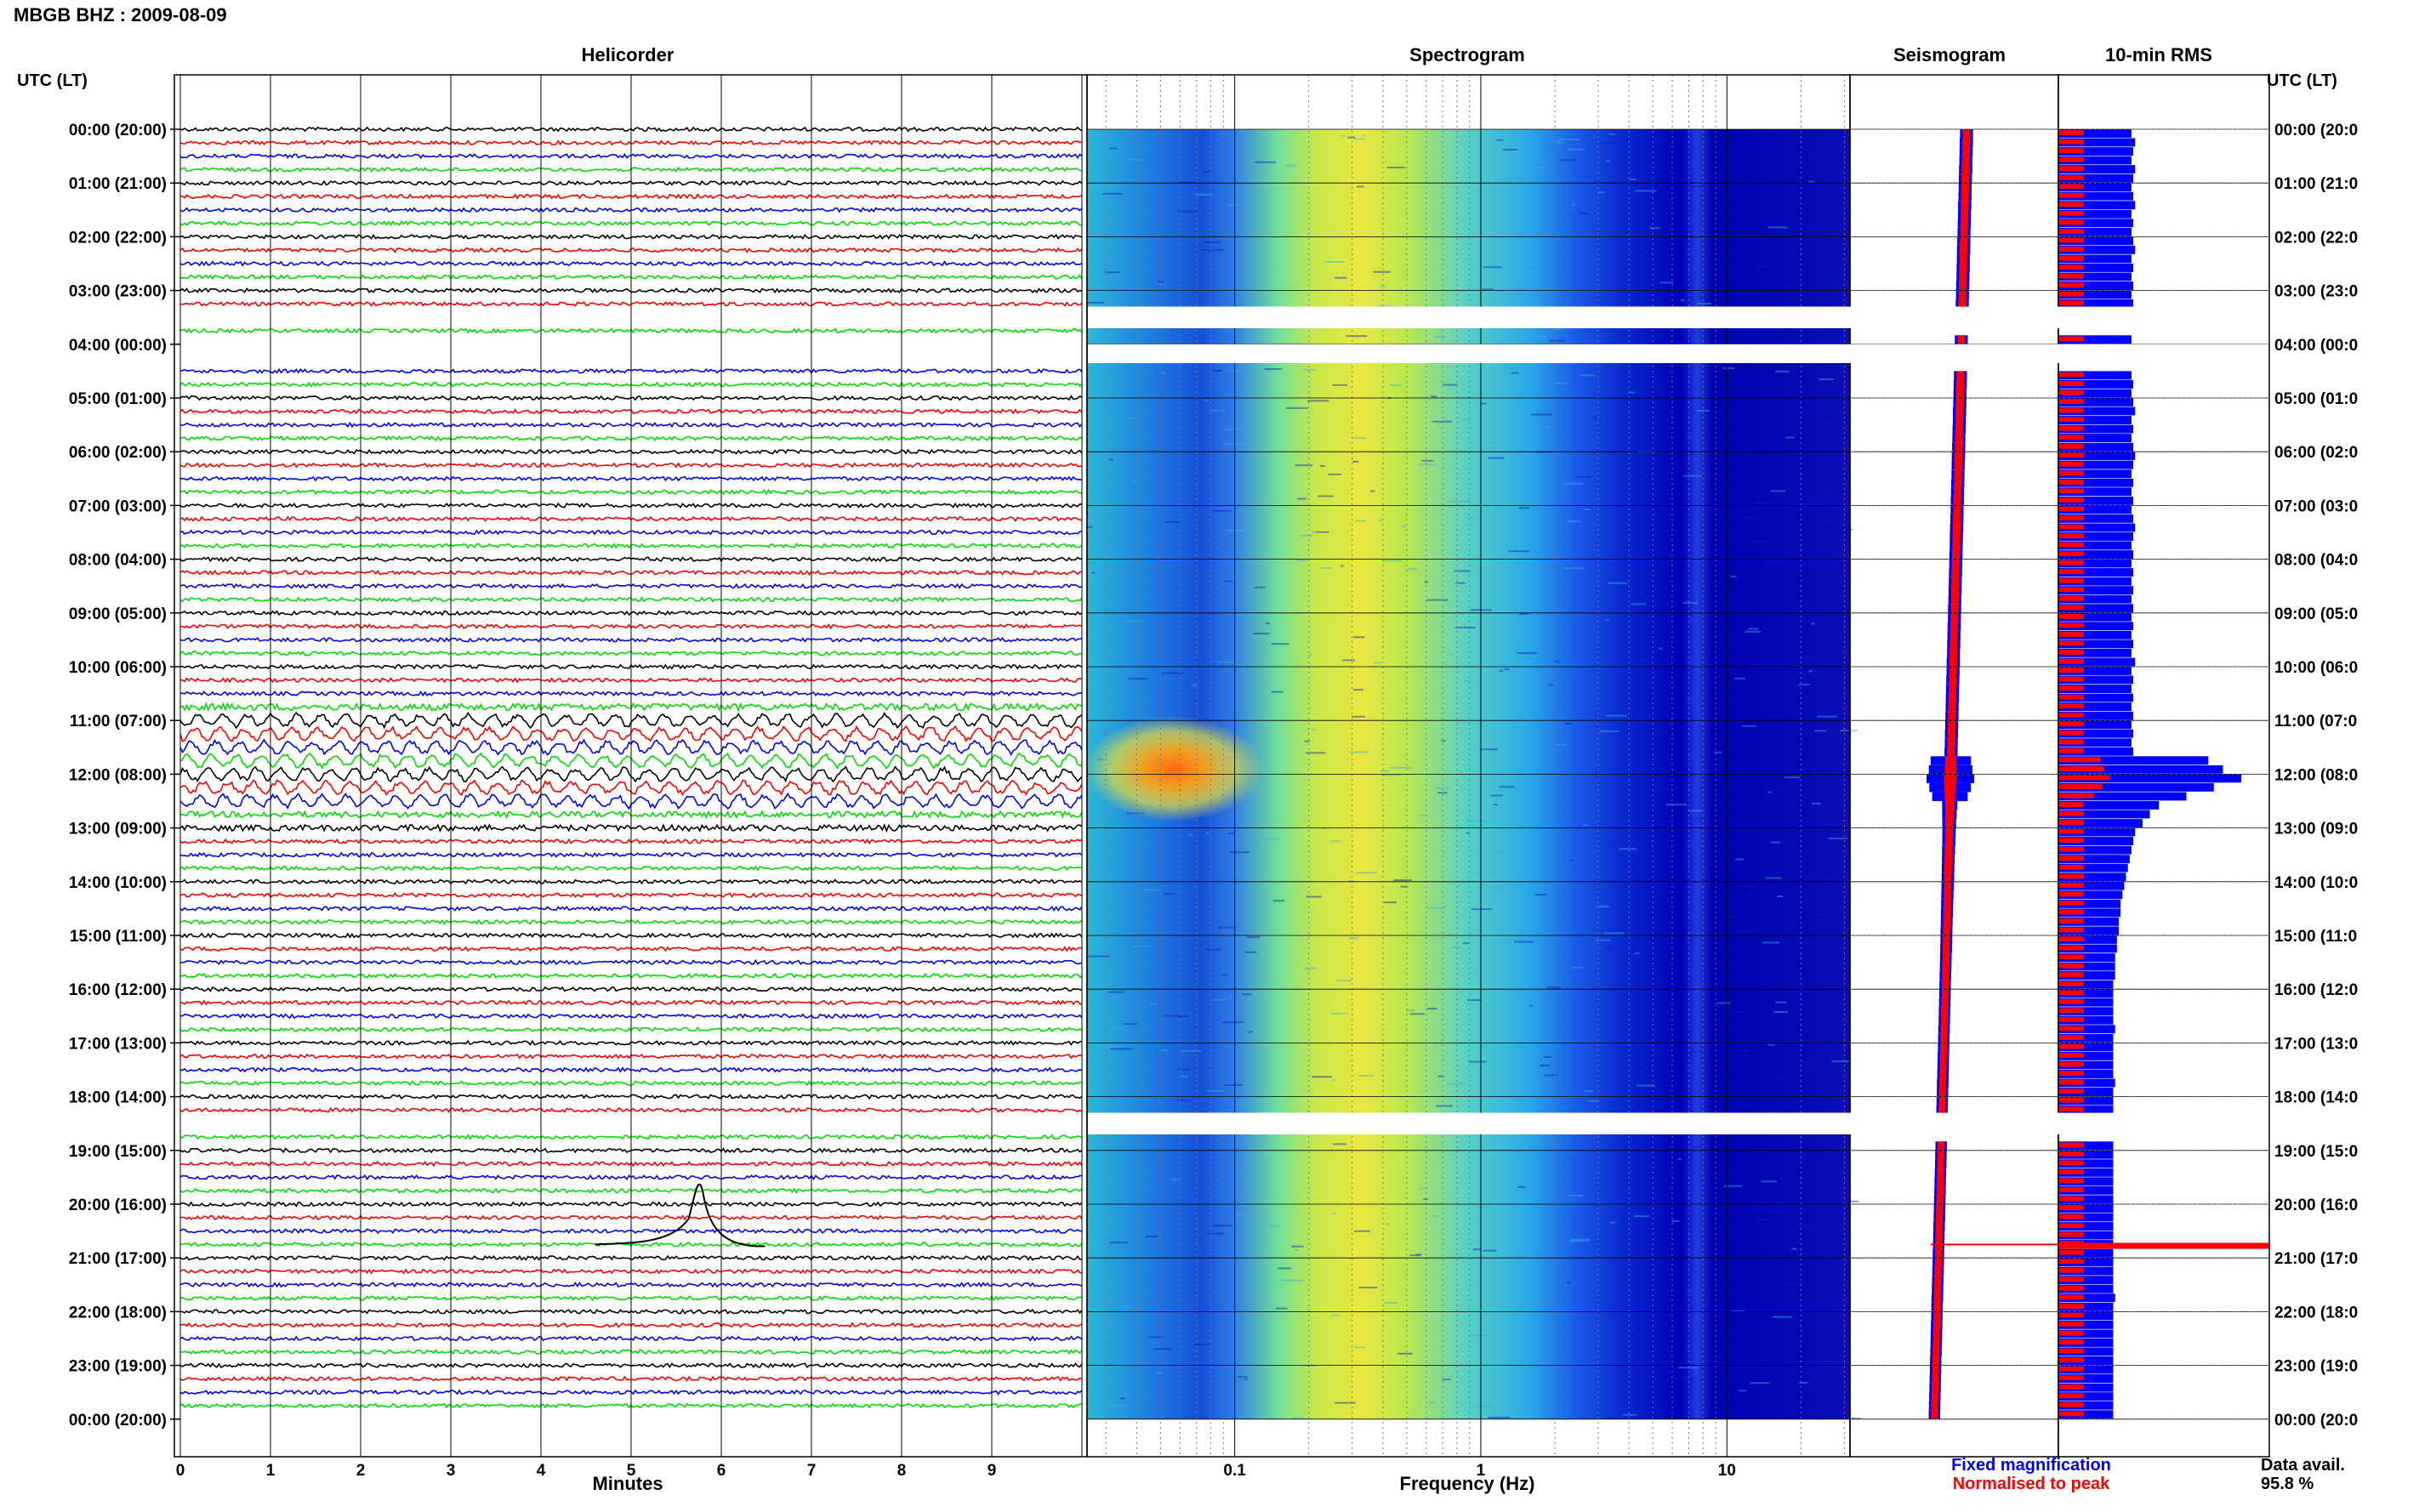  I want to click on time-label-right: 14:00 (10:0, so click(2316, 883).